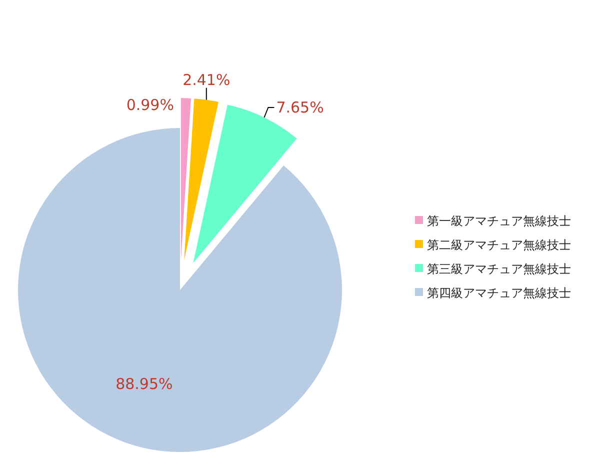 The image size is (600, 471). I want to click on data-label: 88.95%, so click(144, 384).